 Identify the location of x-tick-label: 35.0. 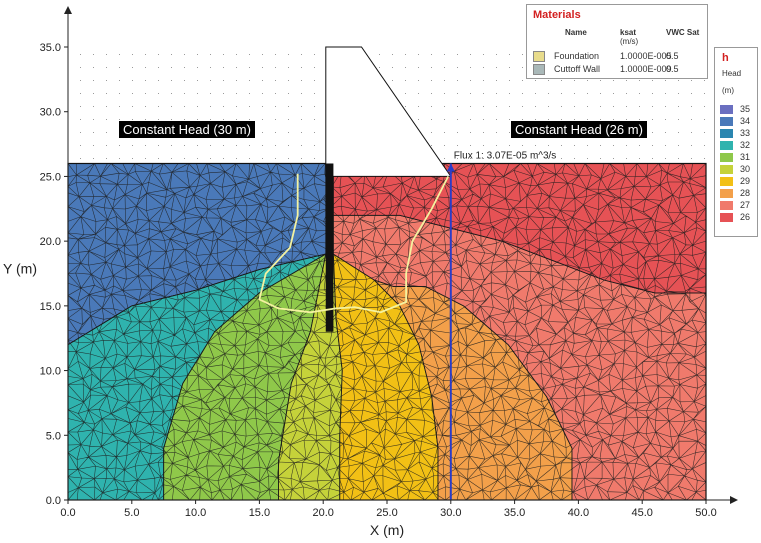
(514, 513).